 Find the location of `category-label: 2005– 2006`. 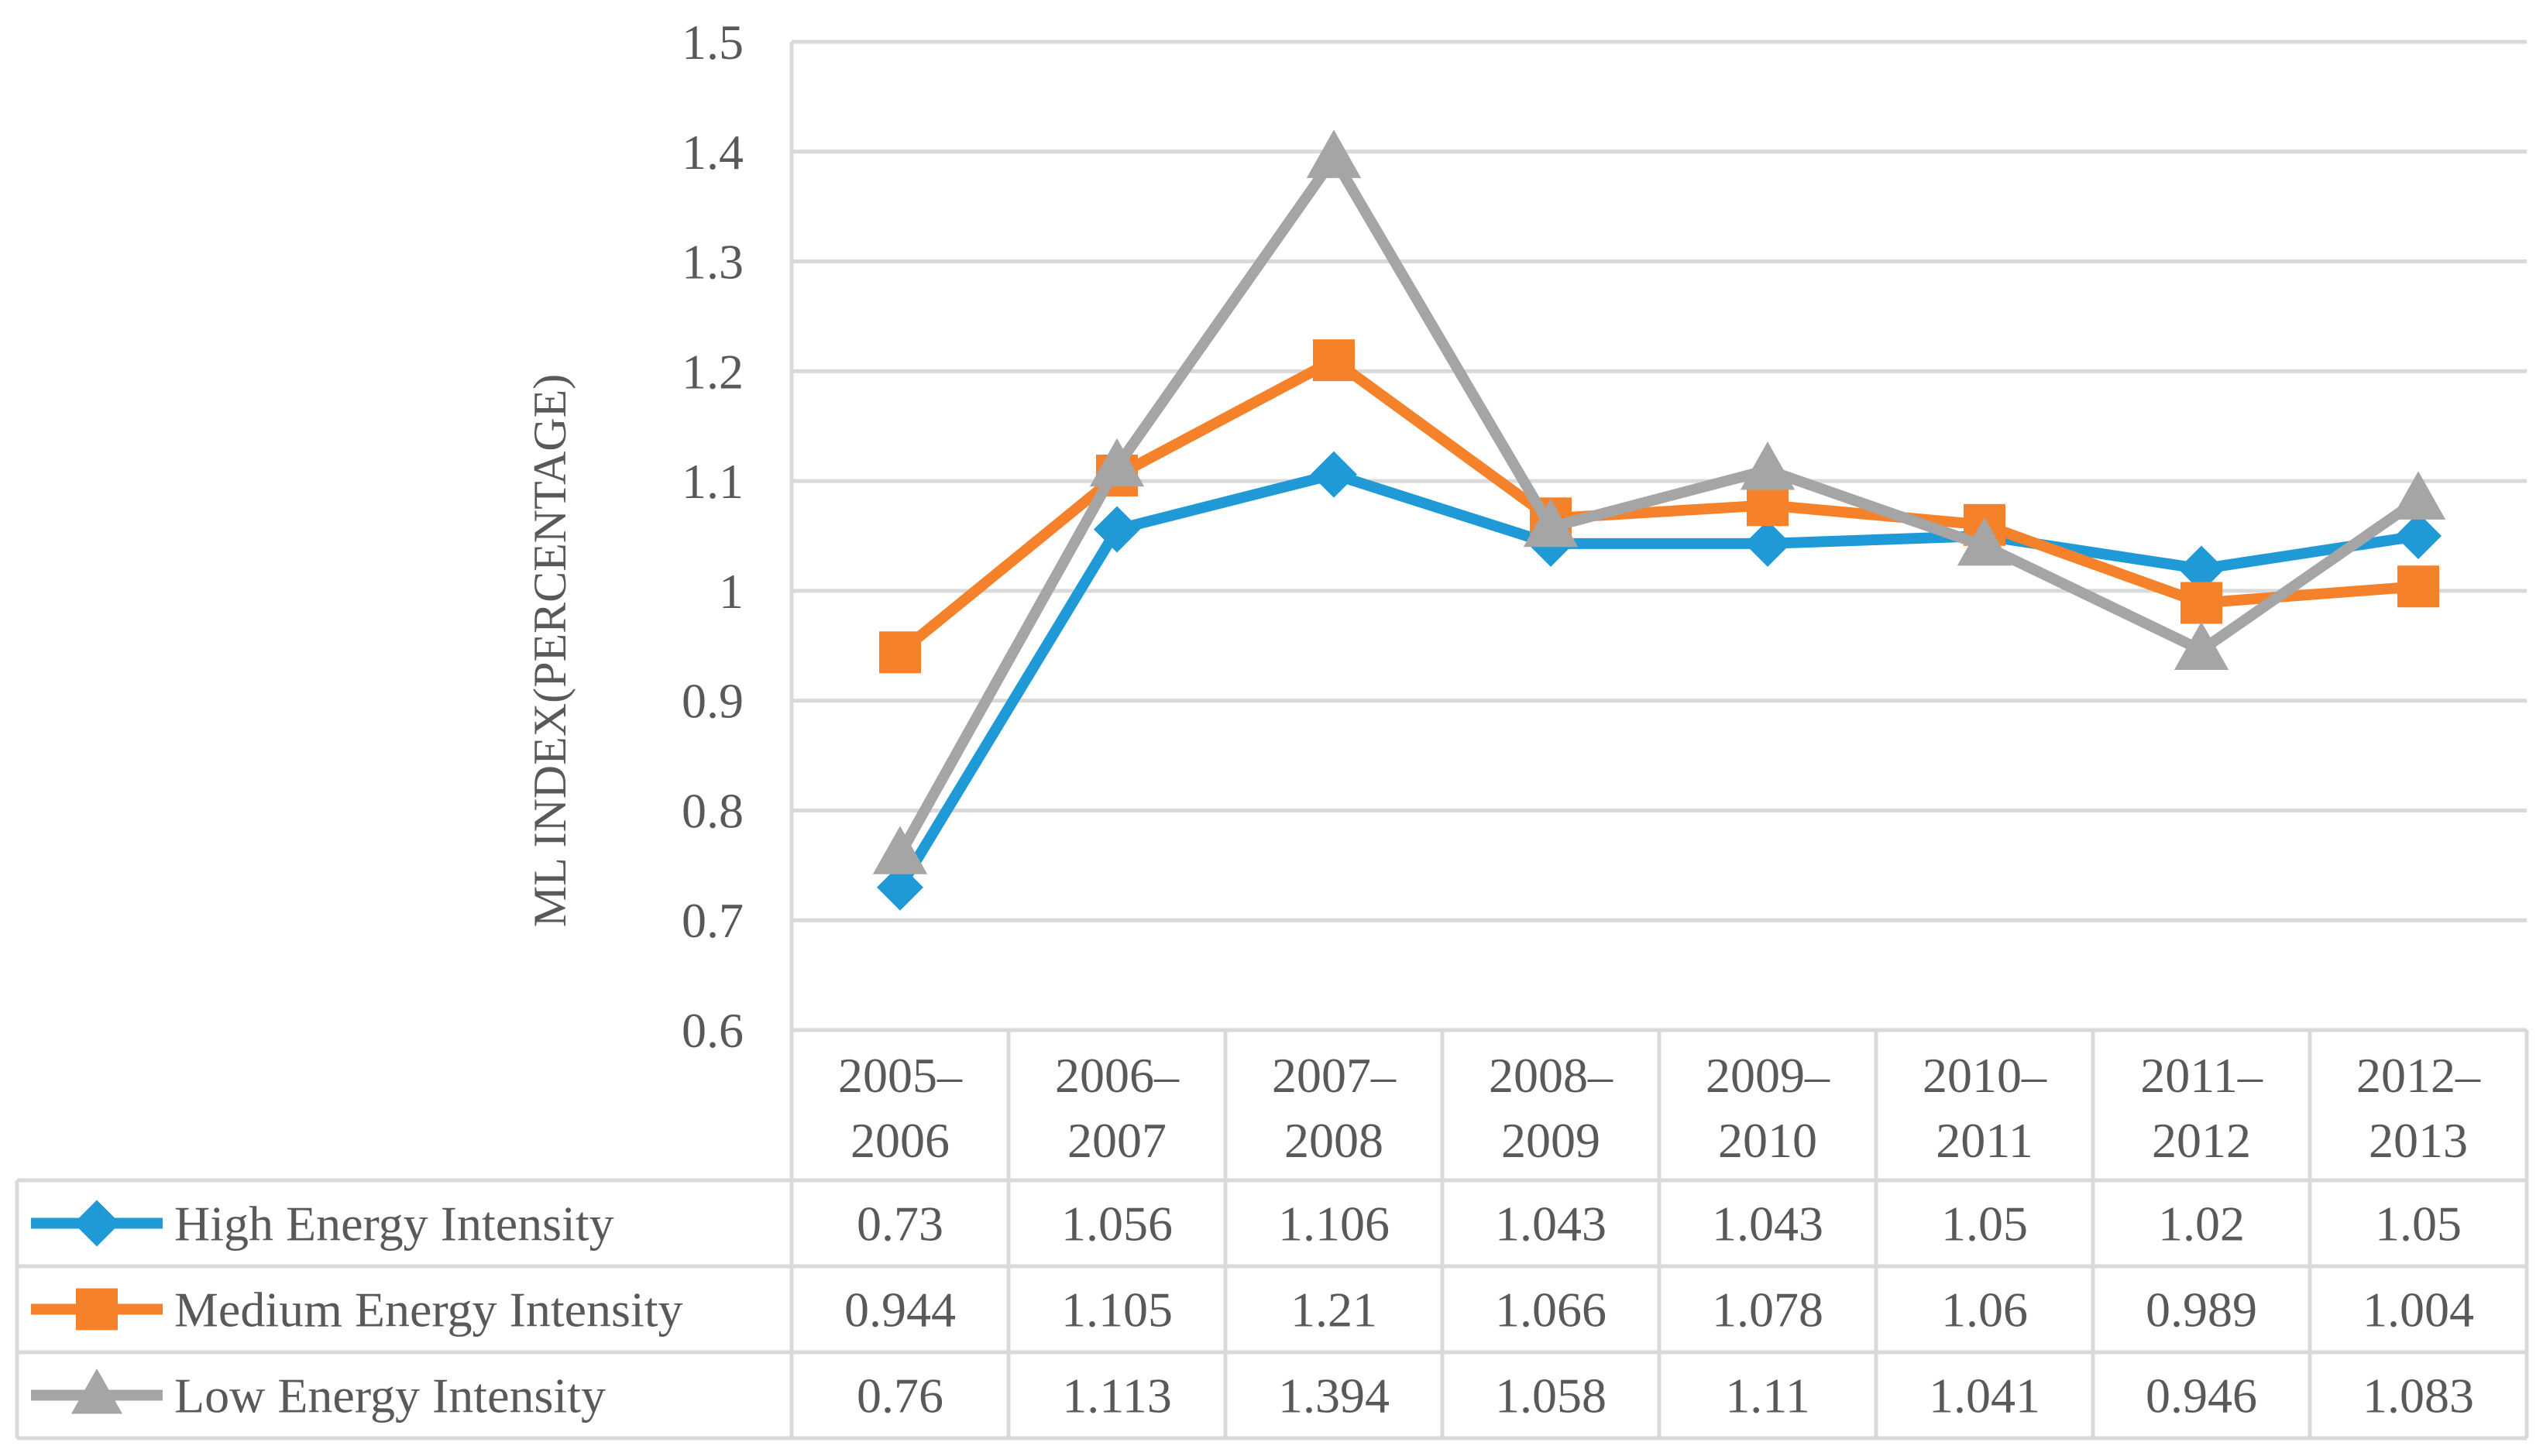

category-label: 2005– 2006 is located at coordinates (900, 1108).